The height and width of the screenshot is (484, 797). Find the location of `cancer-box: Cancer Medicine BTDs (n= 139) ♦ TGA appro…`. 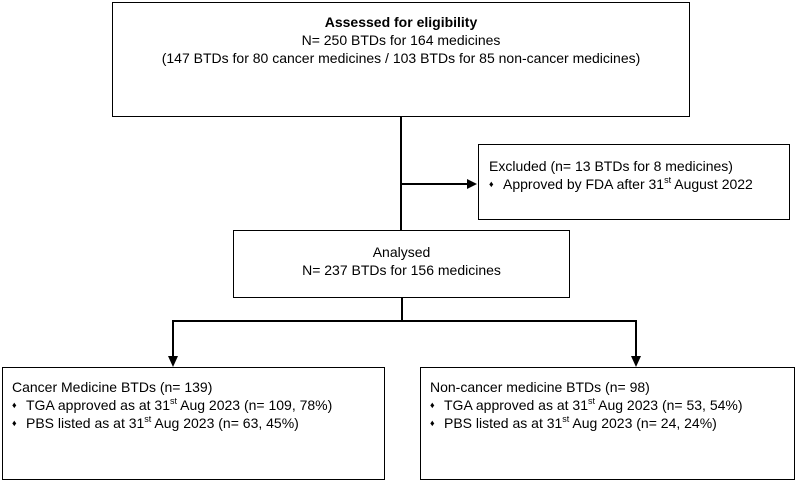

cancer-box: Cancer Medicine BTDs (n= 139) ♦ TGA appro… is located at coordinates (193, 423).